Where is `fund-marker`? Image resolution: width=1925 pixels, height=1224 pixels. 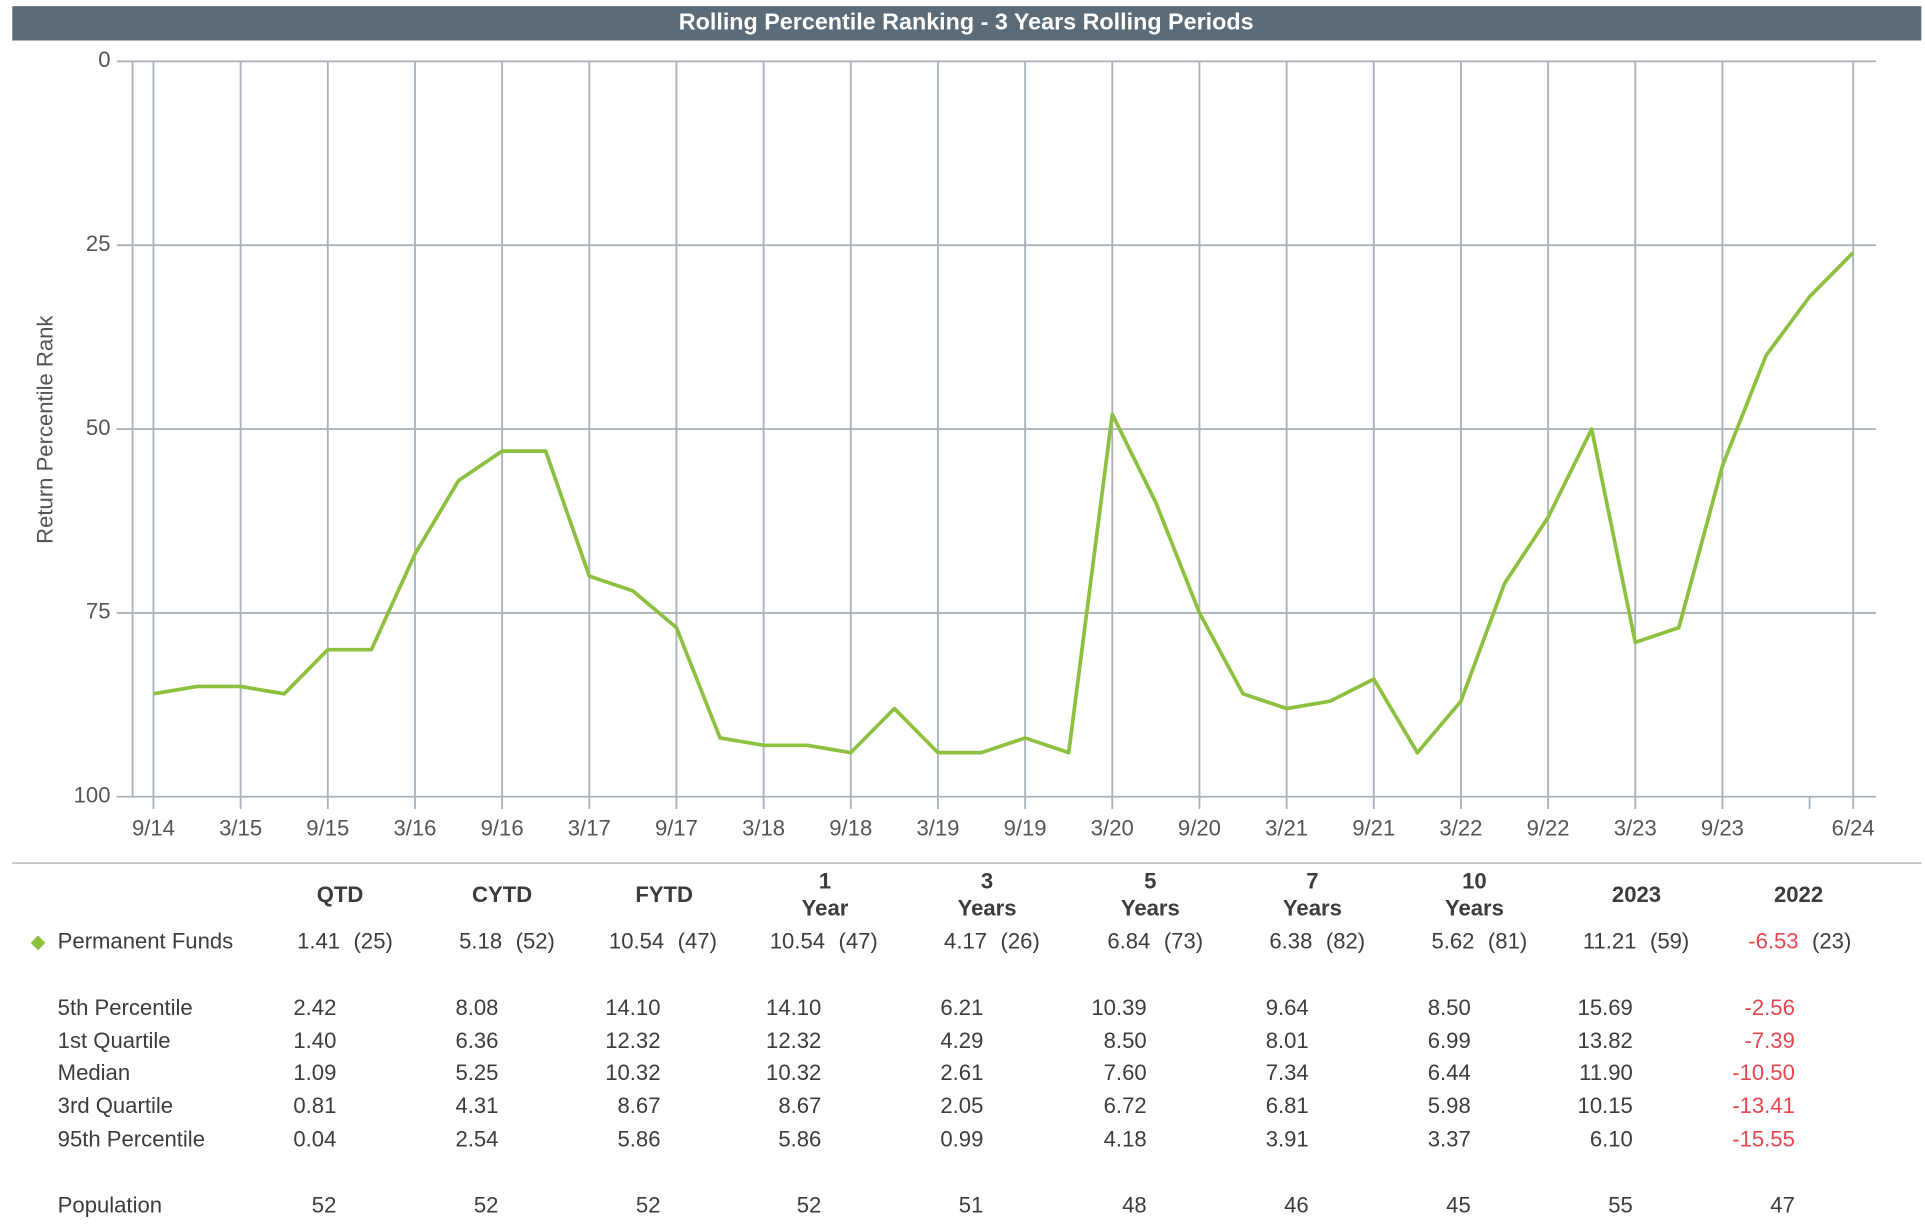
fund-marker is located at coordinates (38, 943).